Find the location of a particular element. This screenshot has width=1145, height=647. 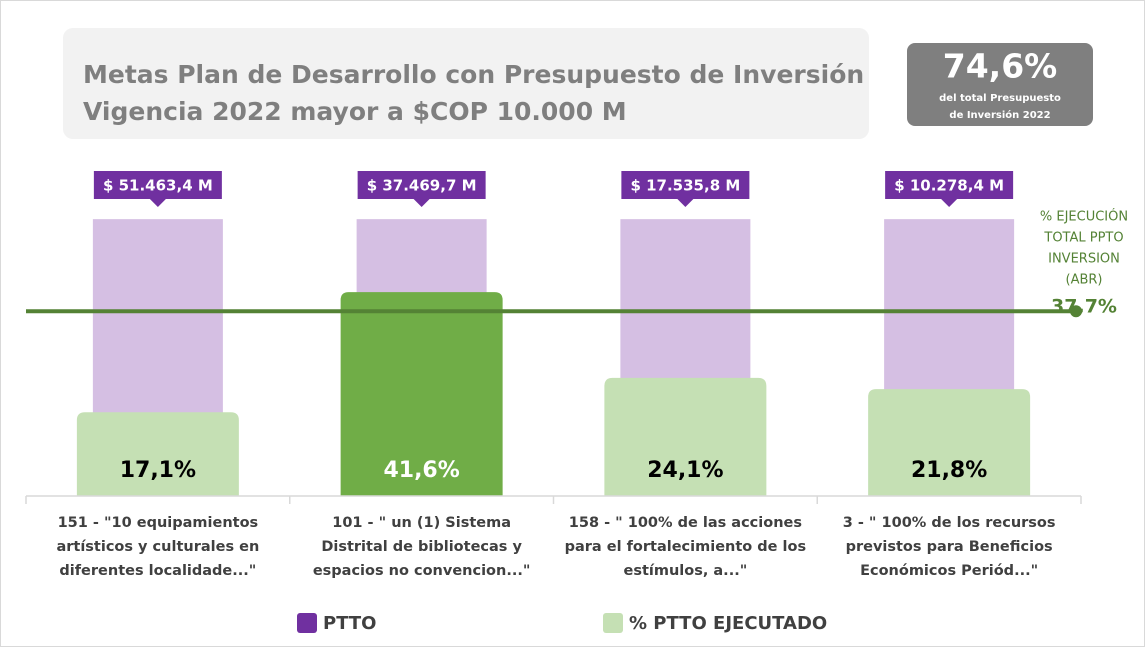

chart-title: Vigencia 2022 mayor a $COP 10.000 M is located at coordinates (355, 111).